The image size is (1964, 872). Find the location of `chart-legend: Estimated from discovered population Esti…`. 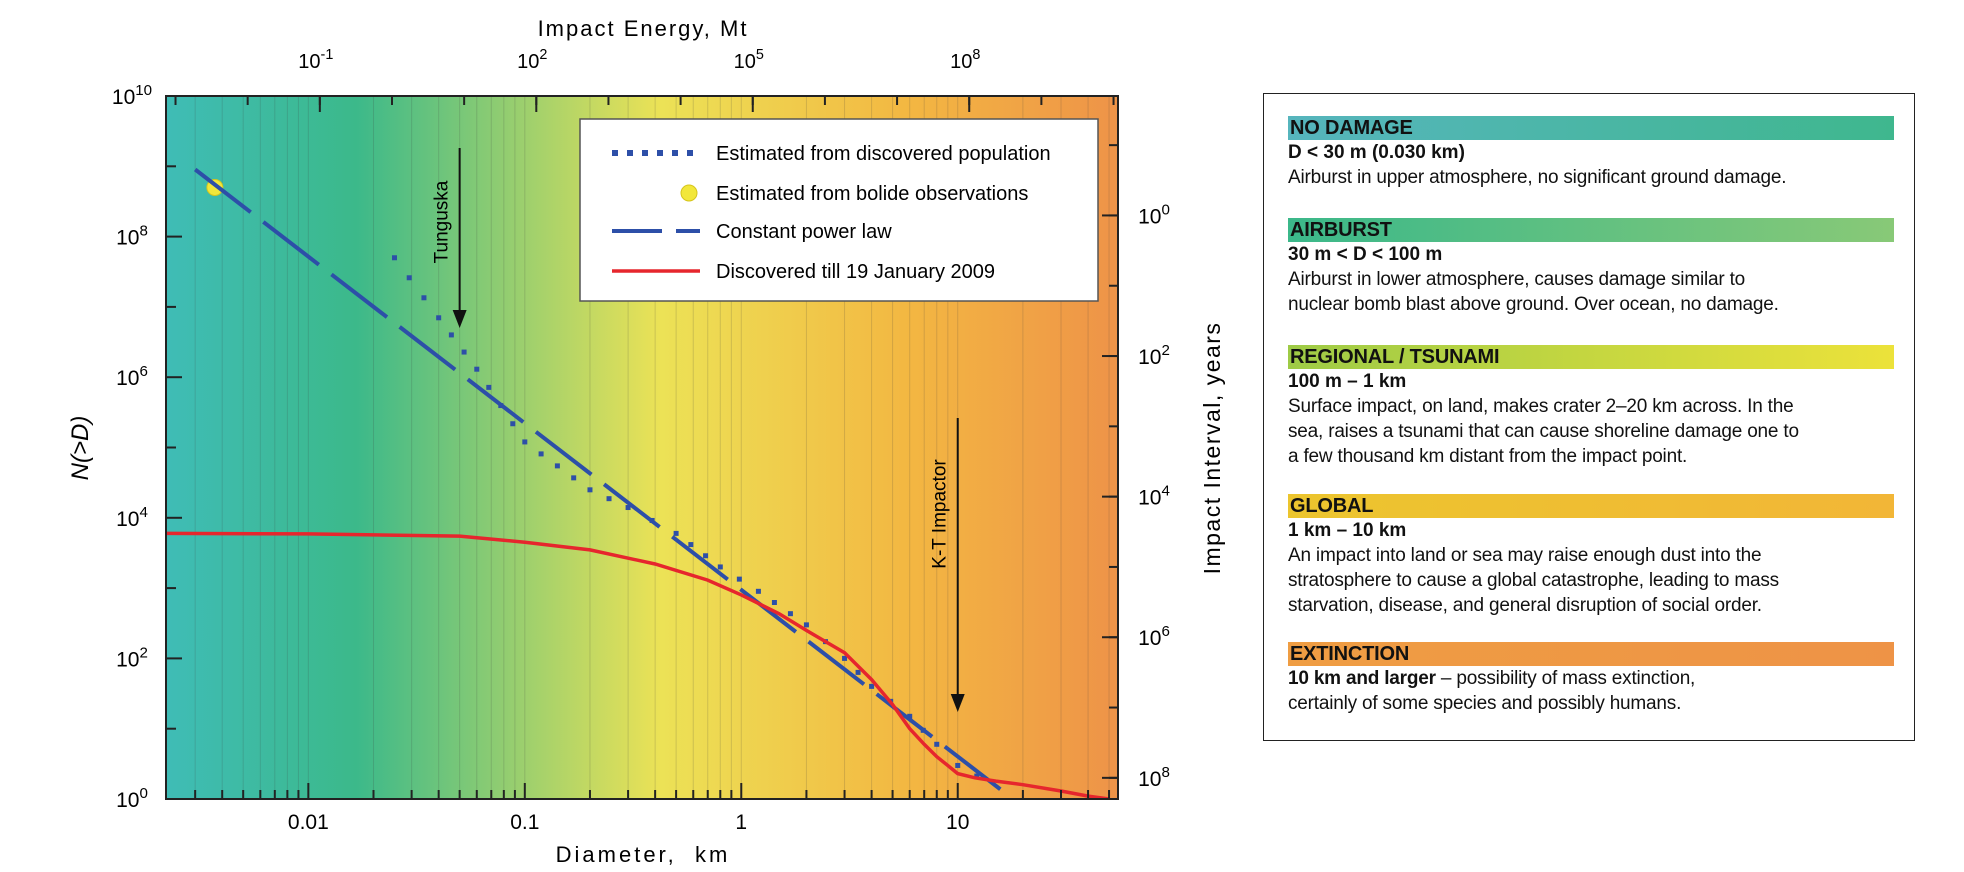

chart-legend: Estimated from discovered population Esti… is located at coordinates (839, 210).